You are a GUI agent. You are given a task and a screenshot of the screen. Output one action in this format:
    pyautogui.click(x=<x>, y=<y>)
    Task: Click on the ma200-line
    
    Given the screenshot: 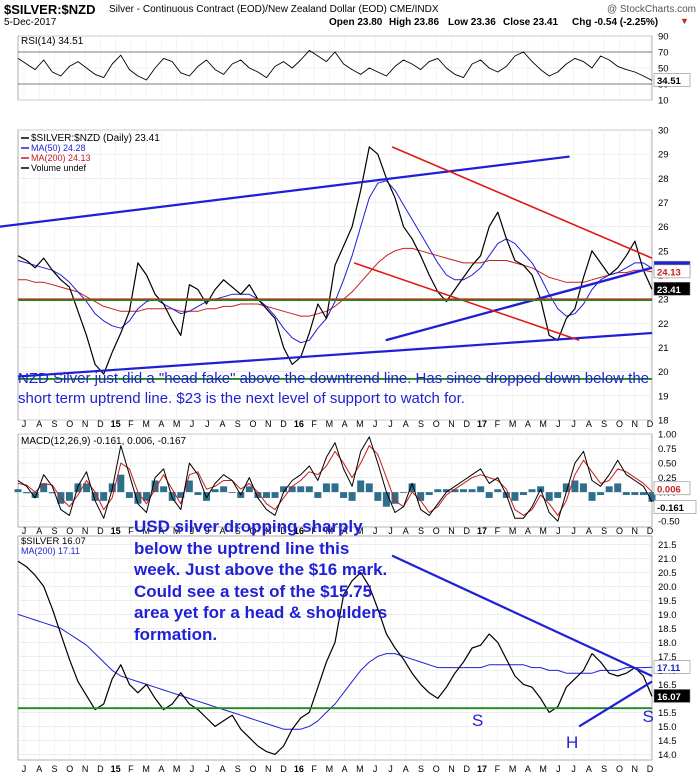 What is the action you would take?
    pyautogui.click(x=335, y=282)
    